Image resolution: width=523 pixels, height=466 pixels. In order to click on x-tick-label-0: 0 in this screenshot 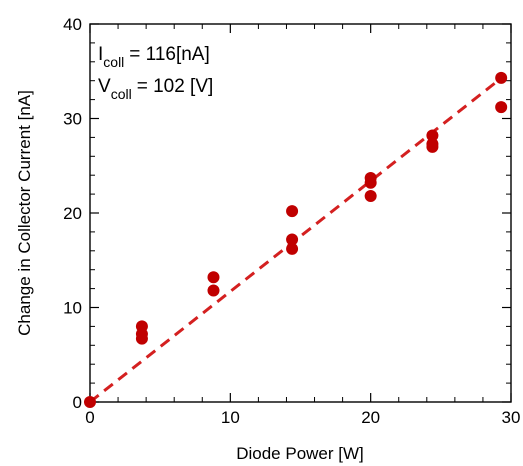, I will do `click(89, 417)`.